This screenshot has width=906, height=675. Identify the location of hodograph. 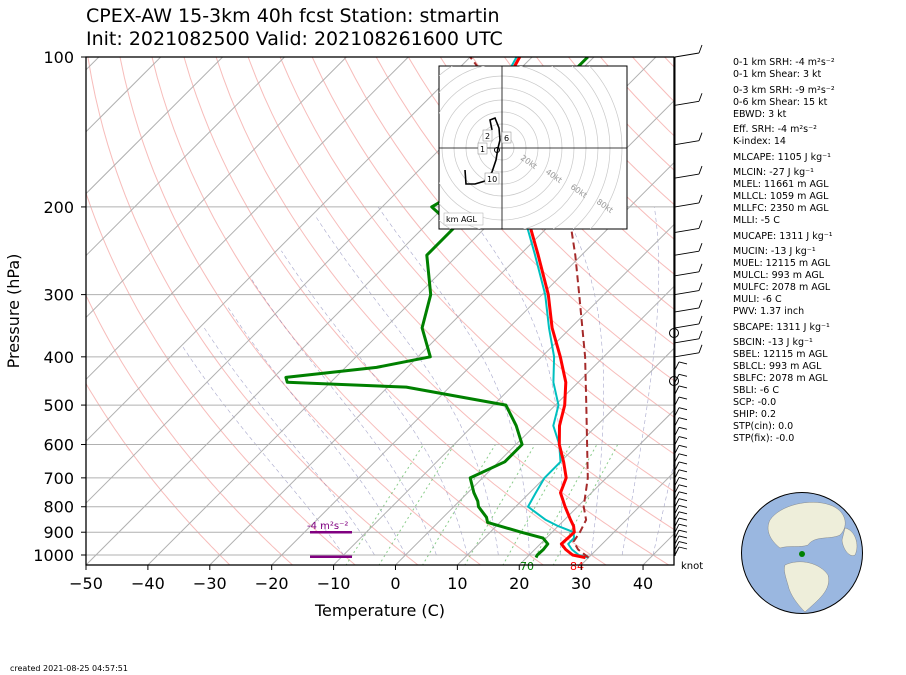
(533, 147).